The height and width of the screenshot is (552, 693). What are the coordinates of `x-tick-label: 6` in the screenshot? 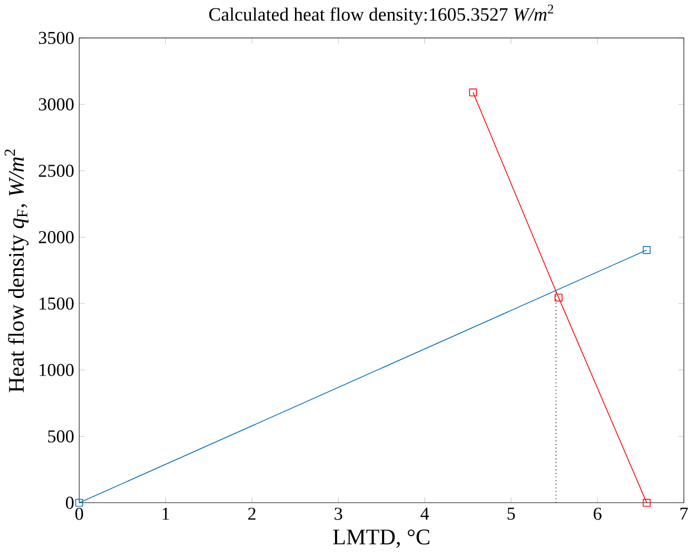 It's located at (598, 514).